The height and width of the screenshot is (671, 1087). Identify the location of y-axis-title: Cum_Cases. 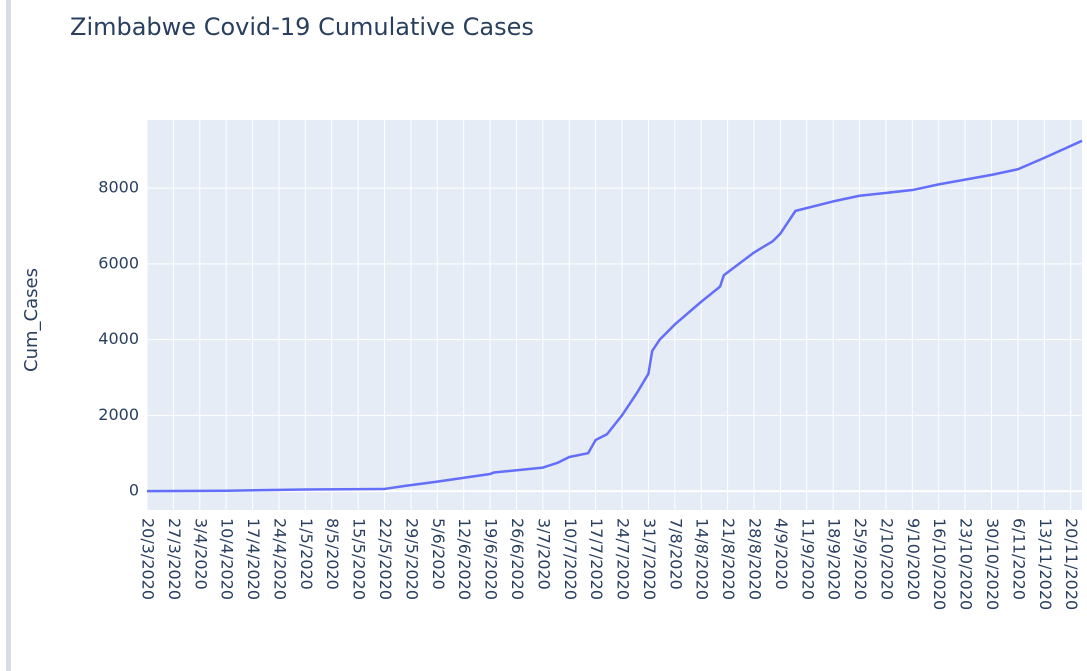
(31, 320).